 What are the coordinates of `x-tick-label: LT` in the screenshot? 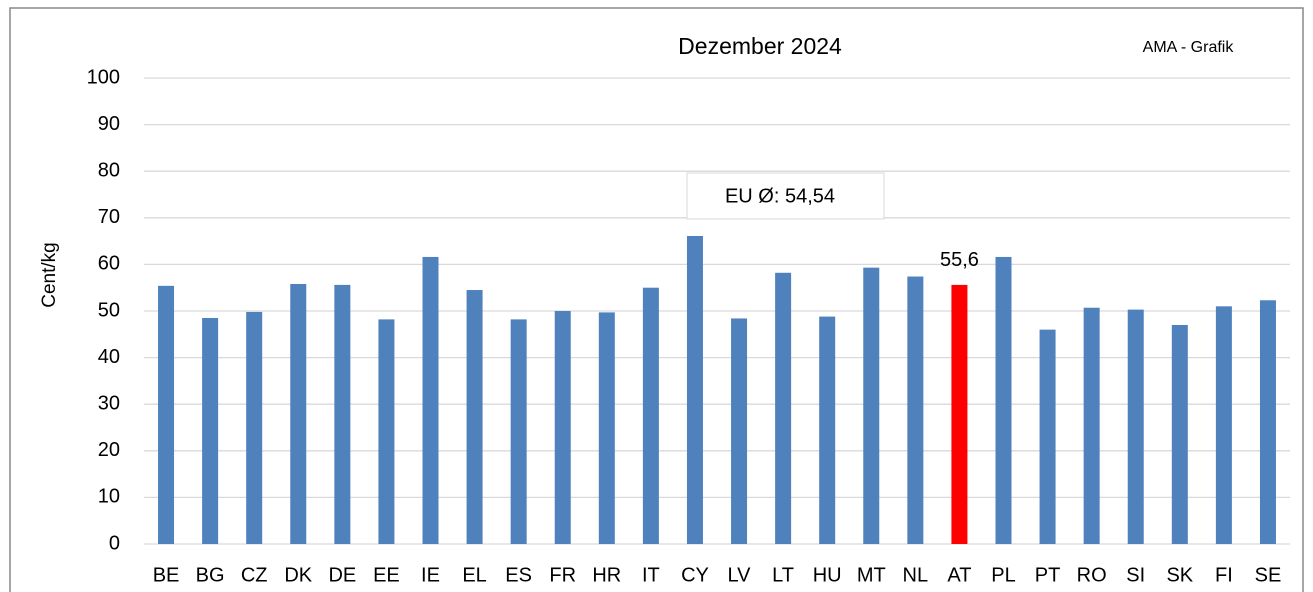 It's located at (783, 575).